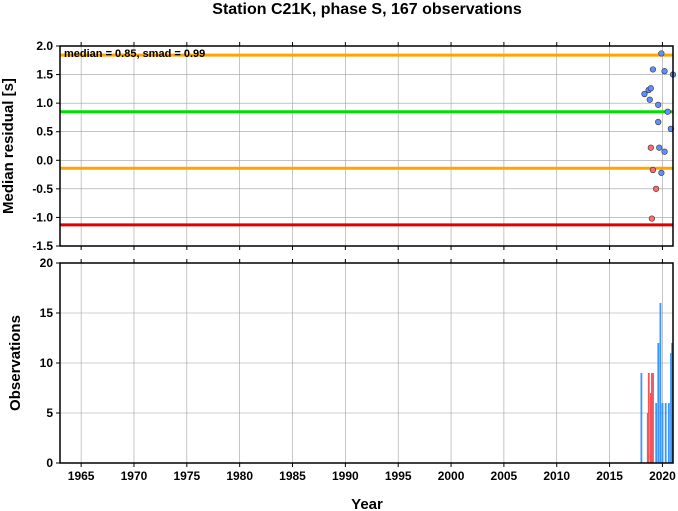 This screenshot has width=678, height=511. I want to click on bottom-bars, so click(656, 383).